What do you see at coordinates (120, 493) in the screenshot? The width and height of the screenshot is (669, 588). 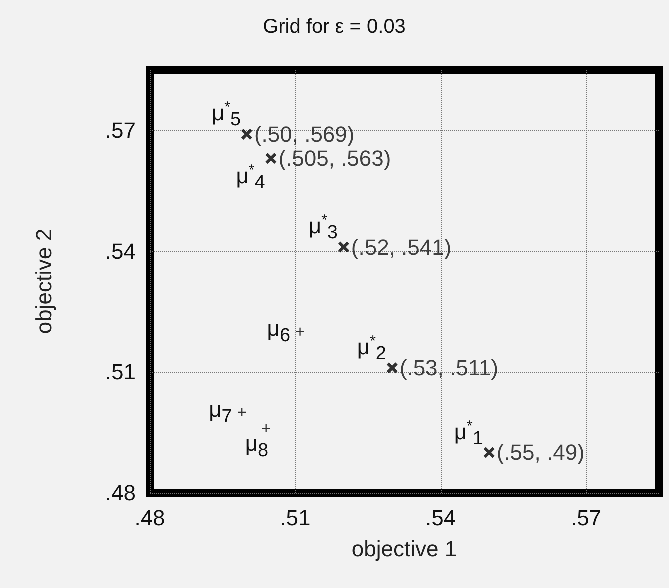 I see `y-tick-label: .48` at bounding box center [120, 493].